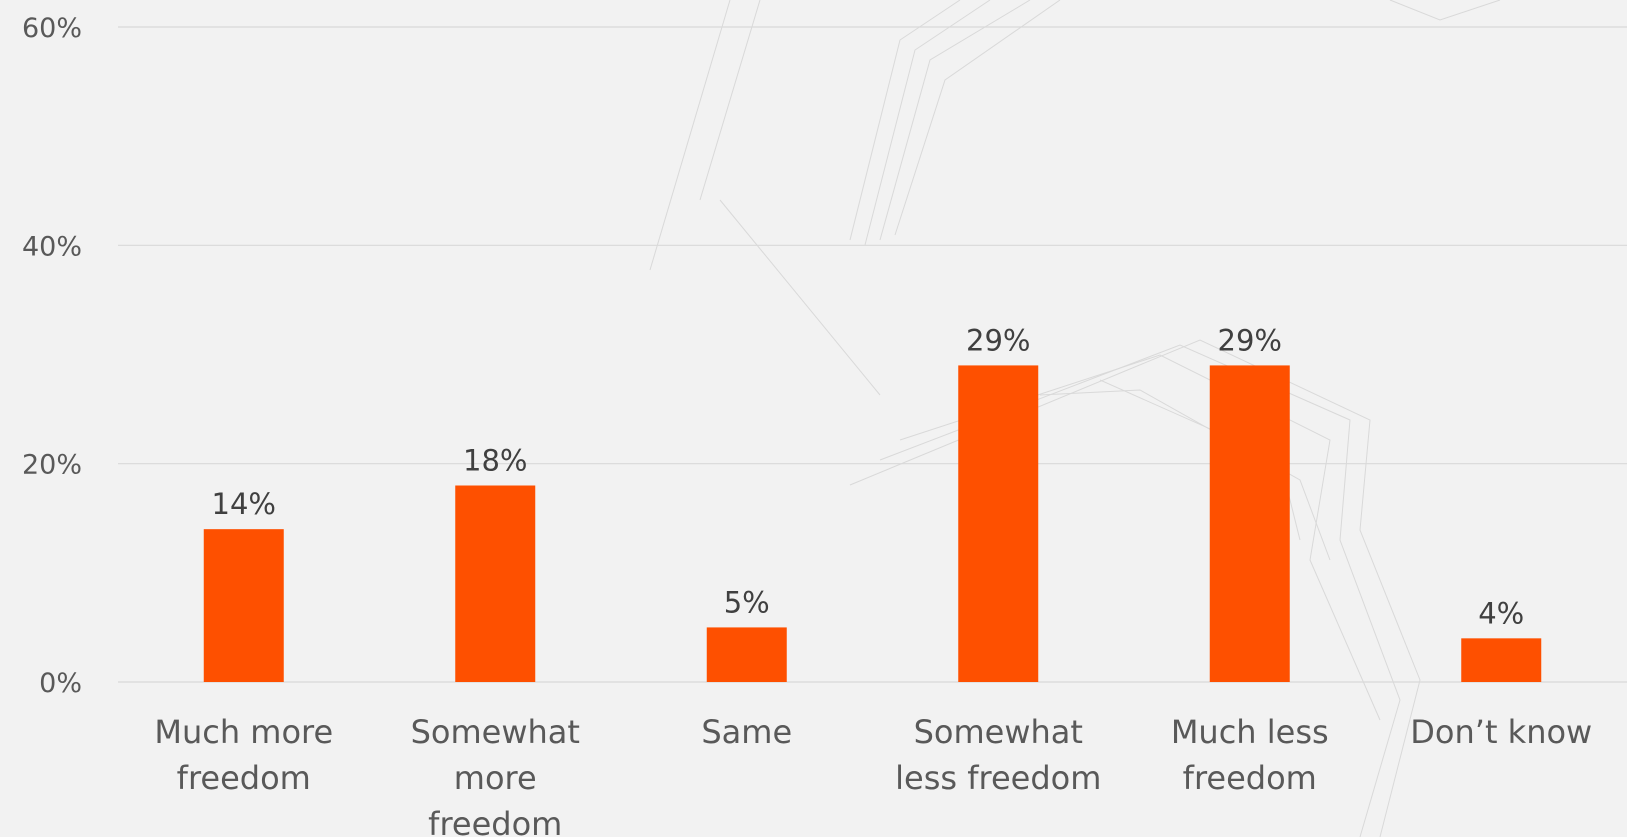  I want to click on y-tick-label: 40%, so click(52, 246).